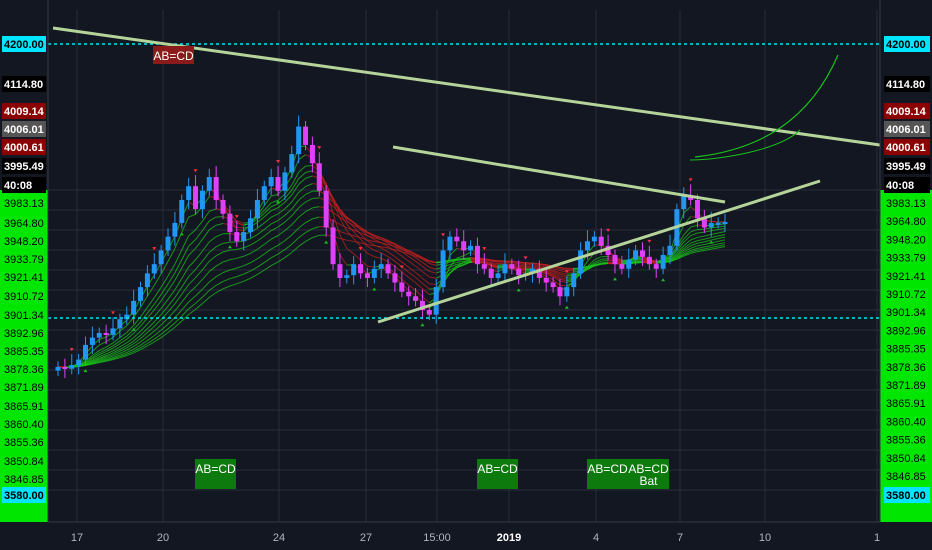 Image resolution: width=932 pixels, height=550 pixels. I want to click on triangle-lower-trendline, so click(599, 251).